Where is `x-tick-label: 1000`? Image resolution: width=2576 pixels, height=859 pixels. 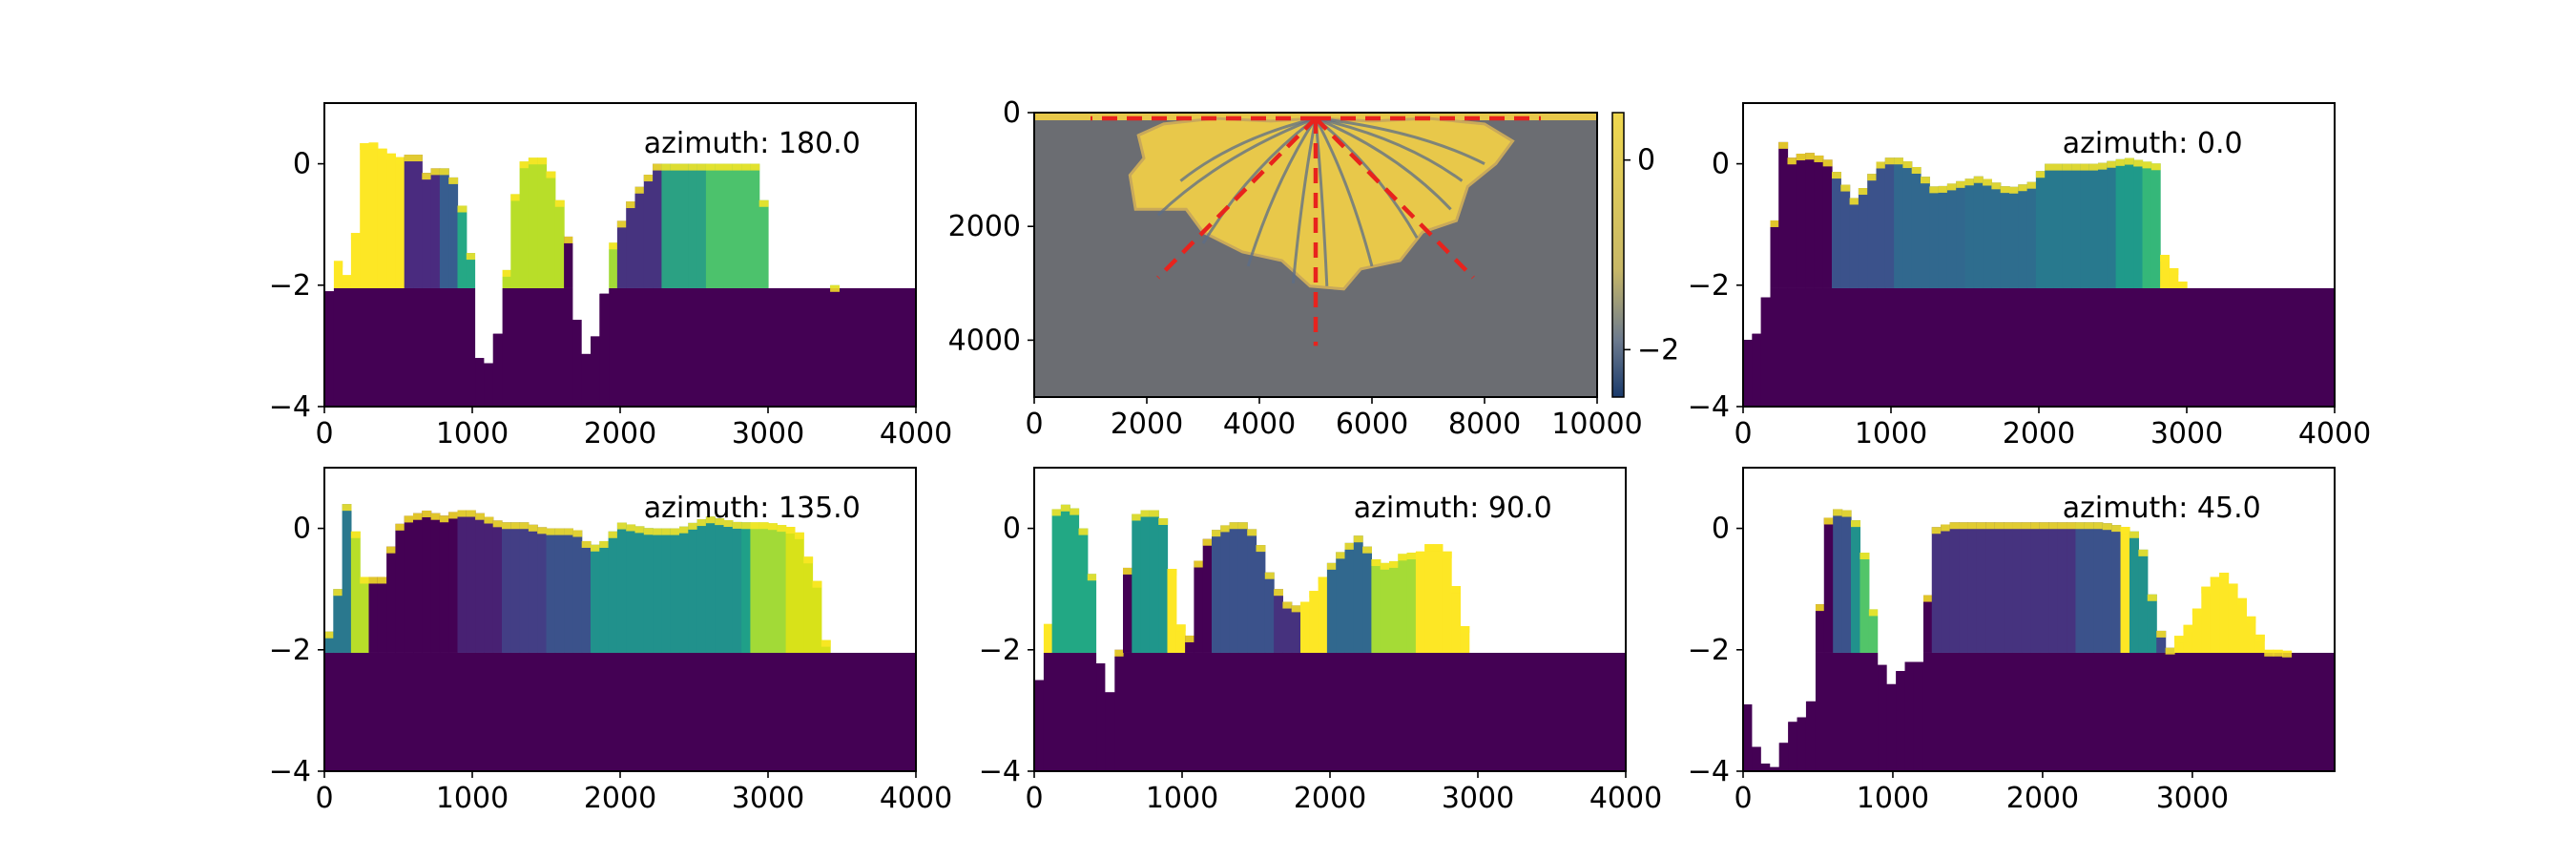 x-tick-label: 1000 is located at coordinates (1182, 798).